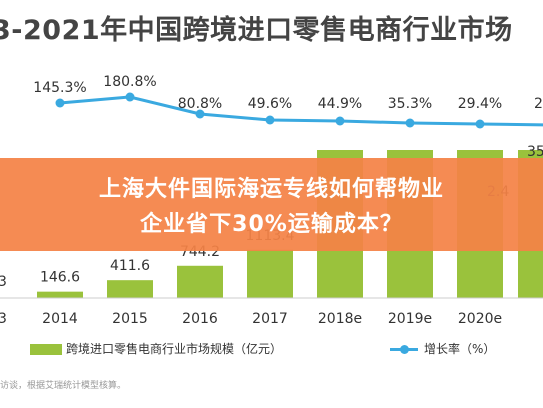 The height and width of the screenshot is (408, 543). I want to click on bar-value-label-partial: 35, so click(535, 152).